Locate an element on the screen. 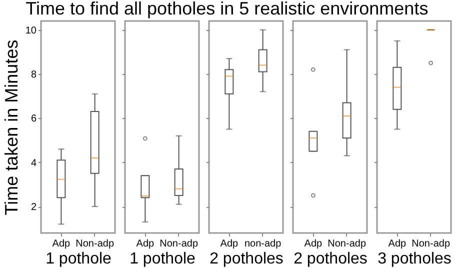  y-tick-label: 4 is located at coordinates (33, 163).